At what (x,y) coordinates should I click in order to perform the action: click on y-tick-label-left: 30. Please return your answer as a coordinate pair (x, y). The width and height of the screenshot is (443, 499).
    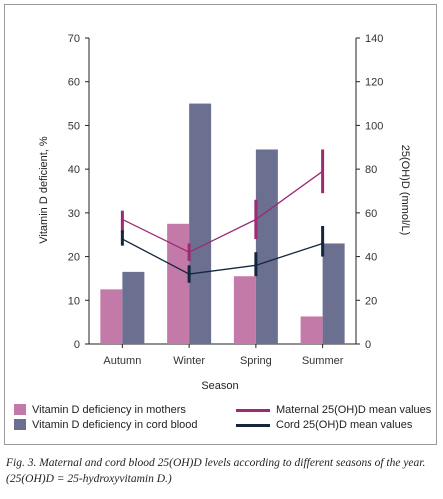
    Looking at the image, I should click on (74, 214).